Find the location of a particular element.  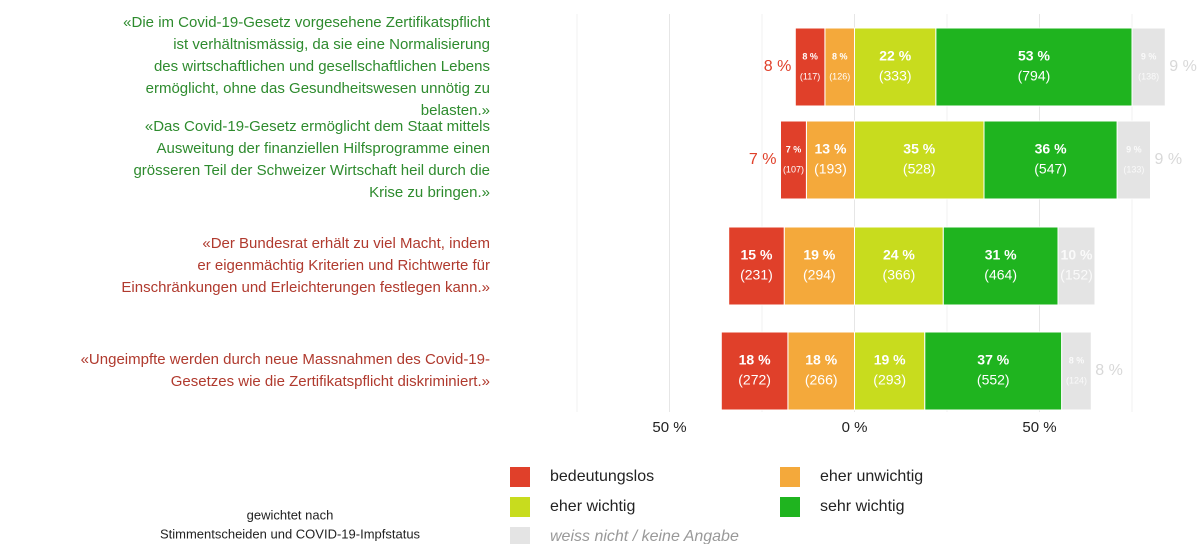

legend-label: eher wichtig is located at coordinates (592, 506).